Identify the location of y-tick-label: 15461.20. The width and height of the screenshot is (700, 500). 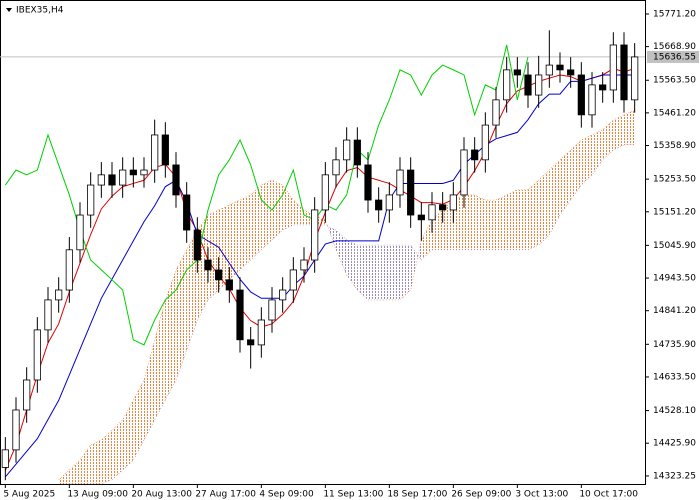
(674, 113).